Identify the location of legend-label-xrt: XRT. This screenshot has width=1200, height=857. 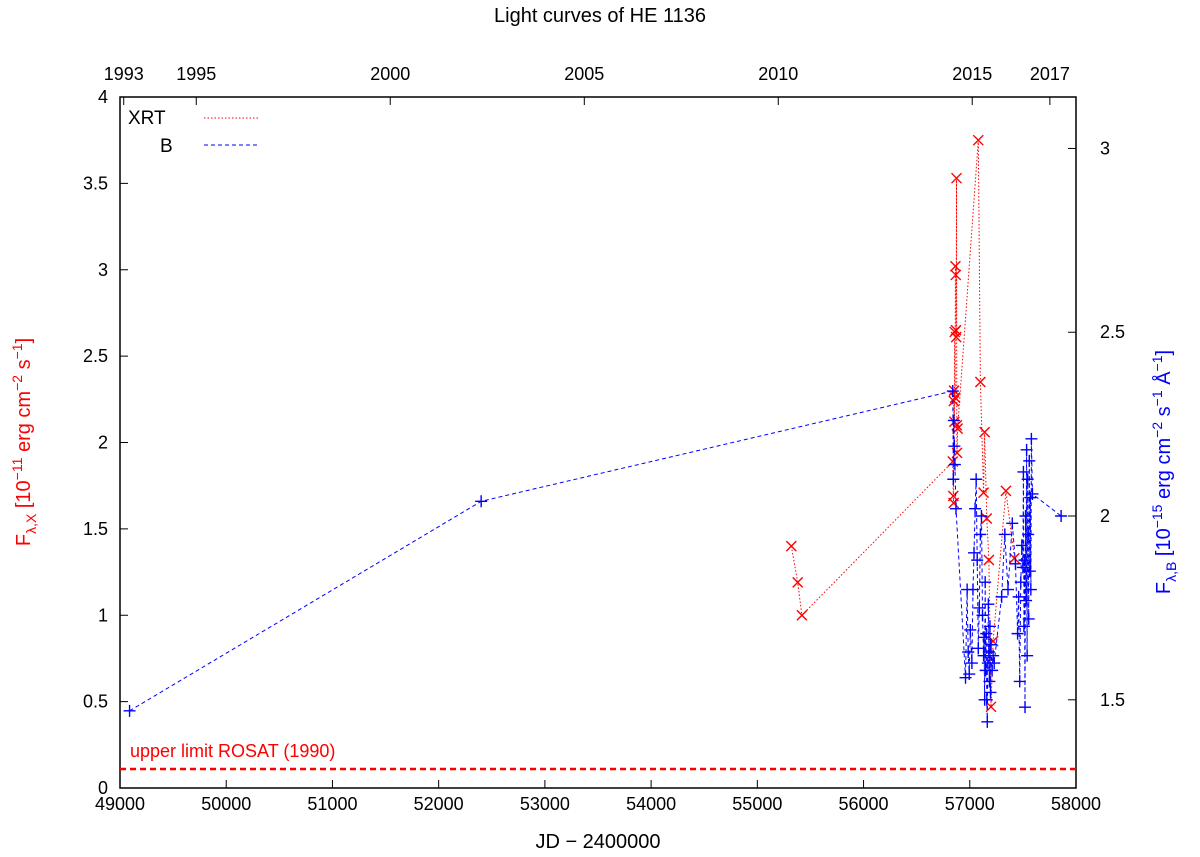
(147, 118).